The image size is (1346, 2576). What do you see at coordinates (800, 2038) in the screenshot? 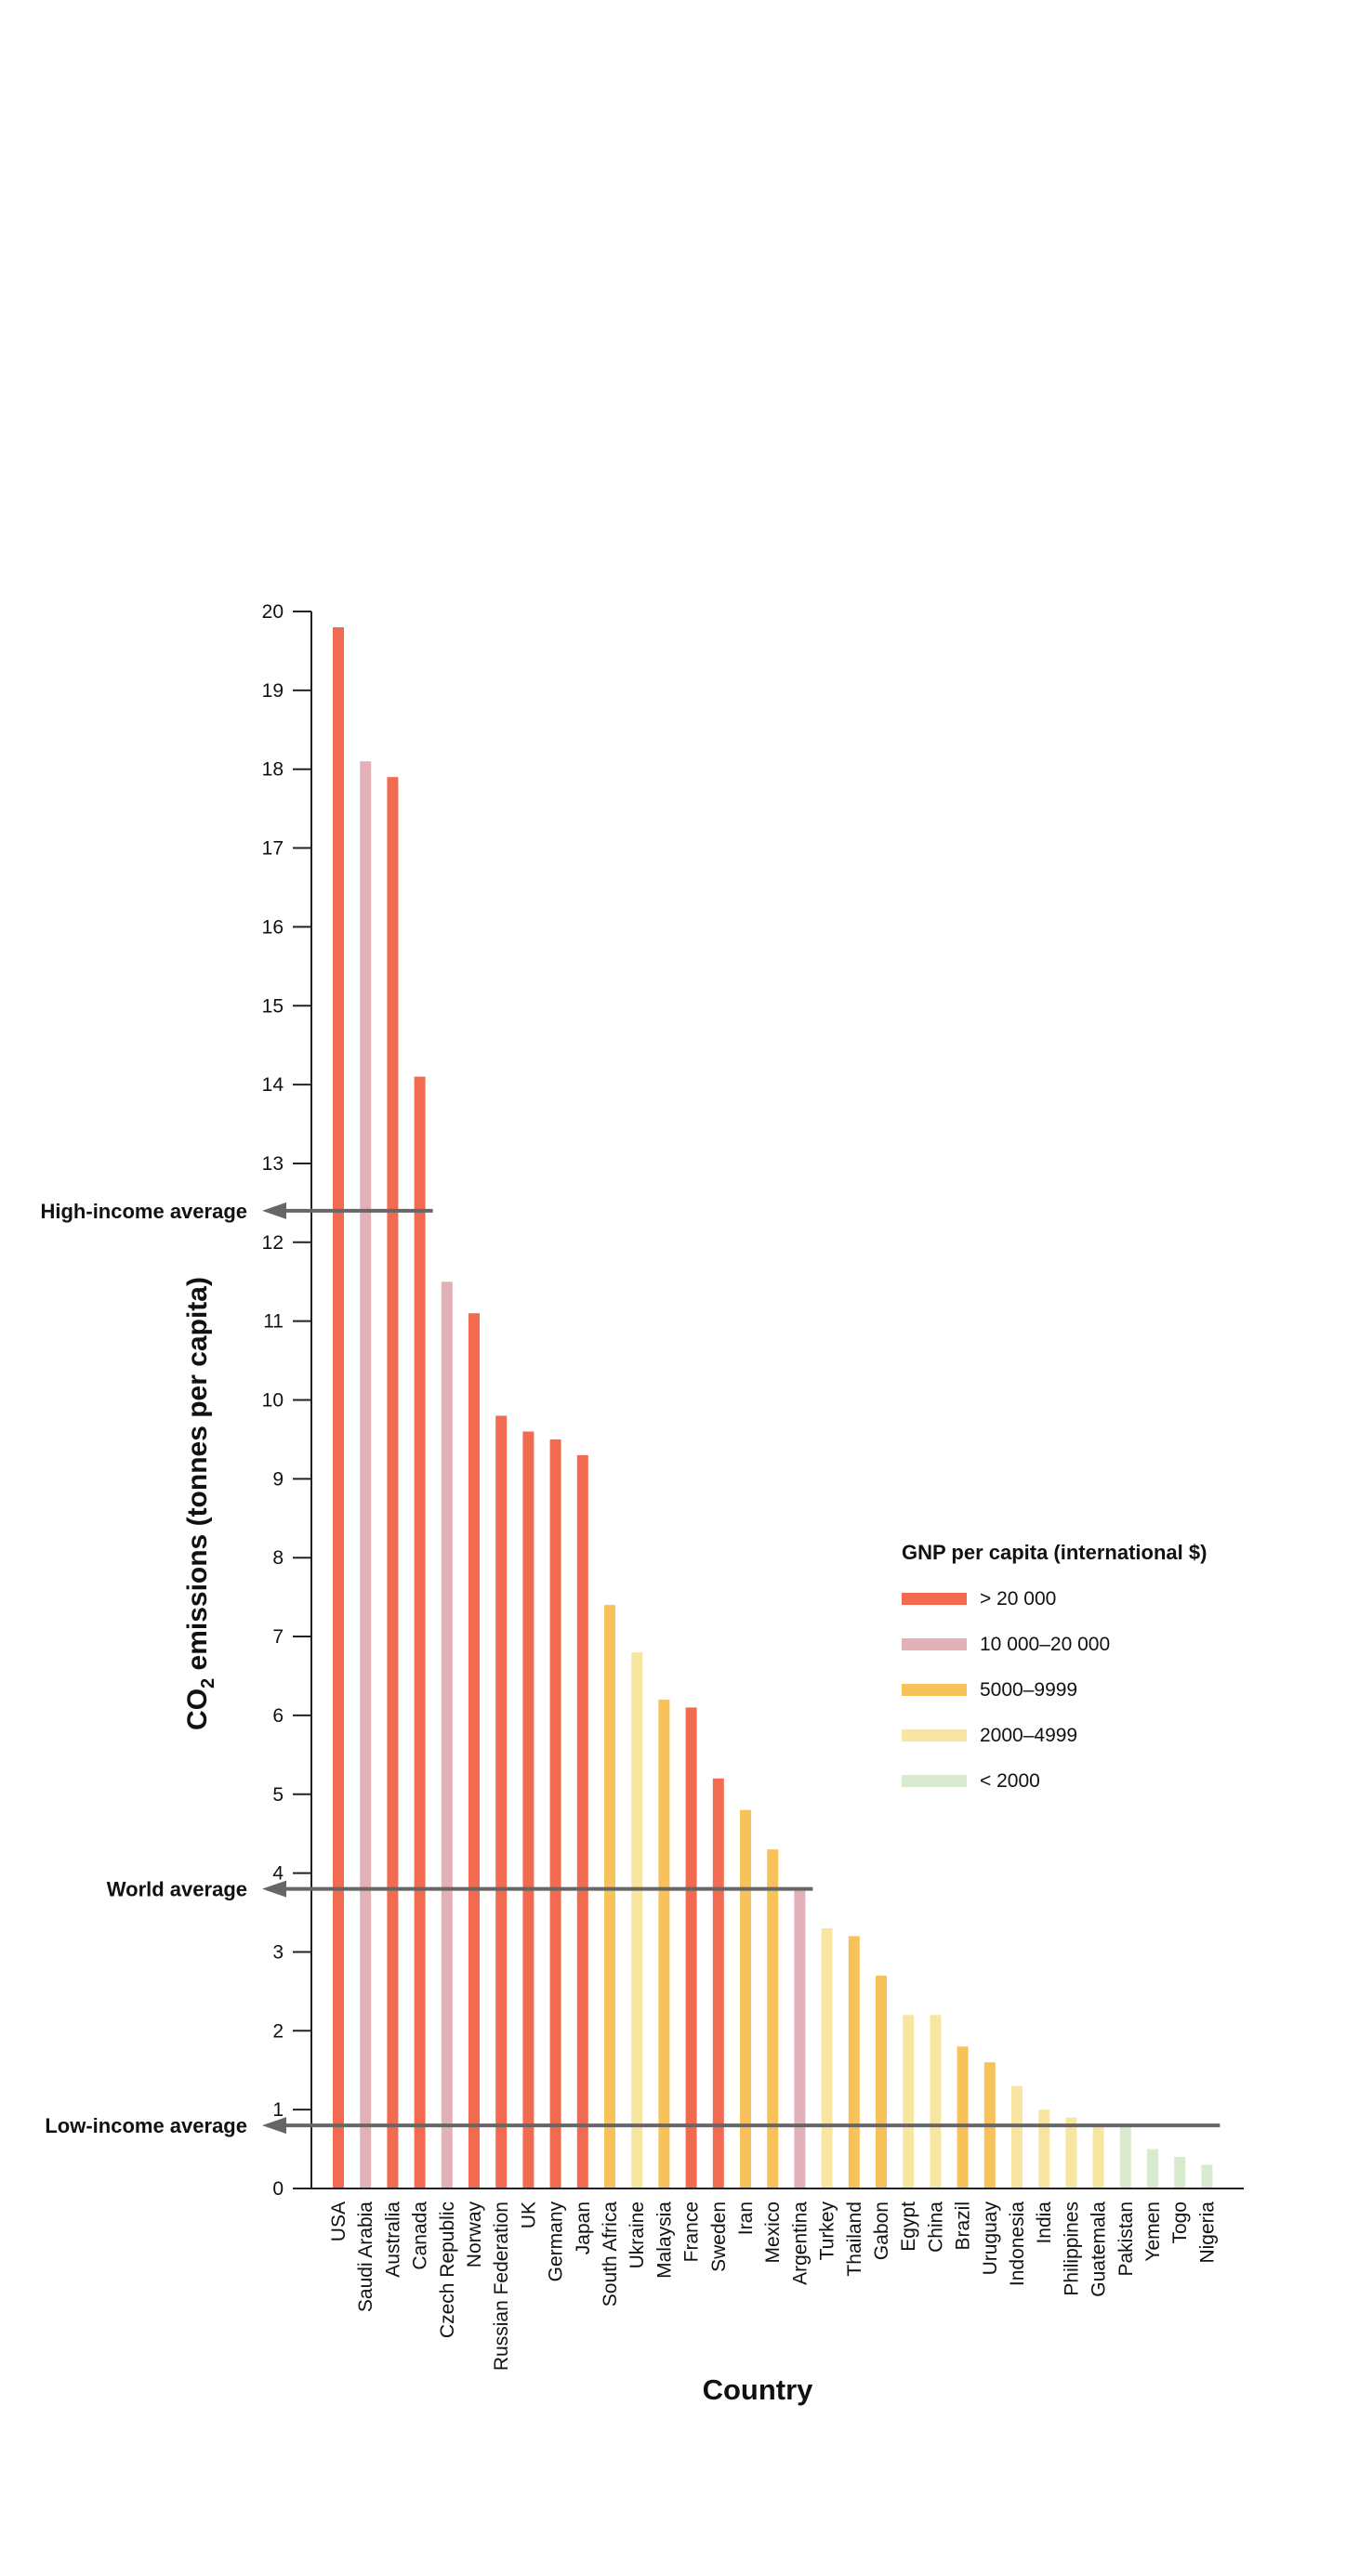
I see `bar-argentina` at bounding box center [800, 2038].